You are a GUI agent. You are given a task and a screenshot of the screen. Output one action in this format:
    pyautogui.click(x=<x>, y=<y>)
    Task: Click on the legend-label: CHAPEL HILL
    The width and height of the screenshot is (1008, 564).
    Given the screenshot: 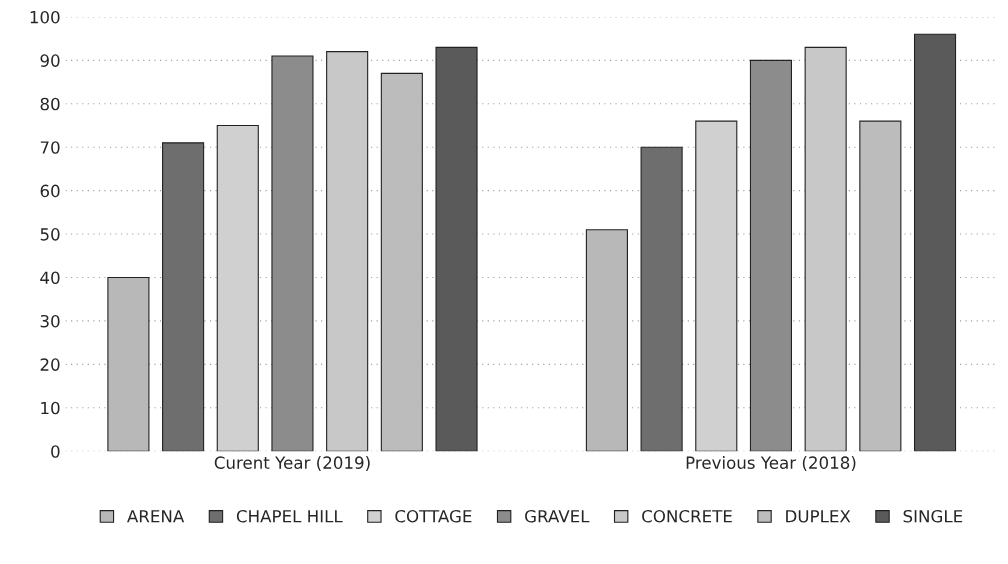 What is the action you would take?
    pyautogui.click(x=289, y=516)
    